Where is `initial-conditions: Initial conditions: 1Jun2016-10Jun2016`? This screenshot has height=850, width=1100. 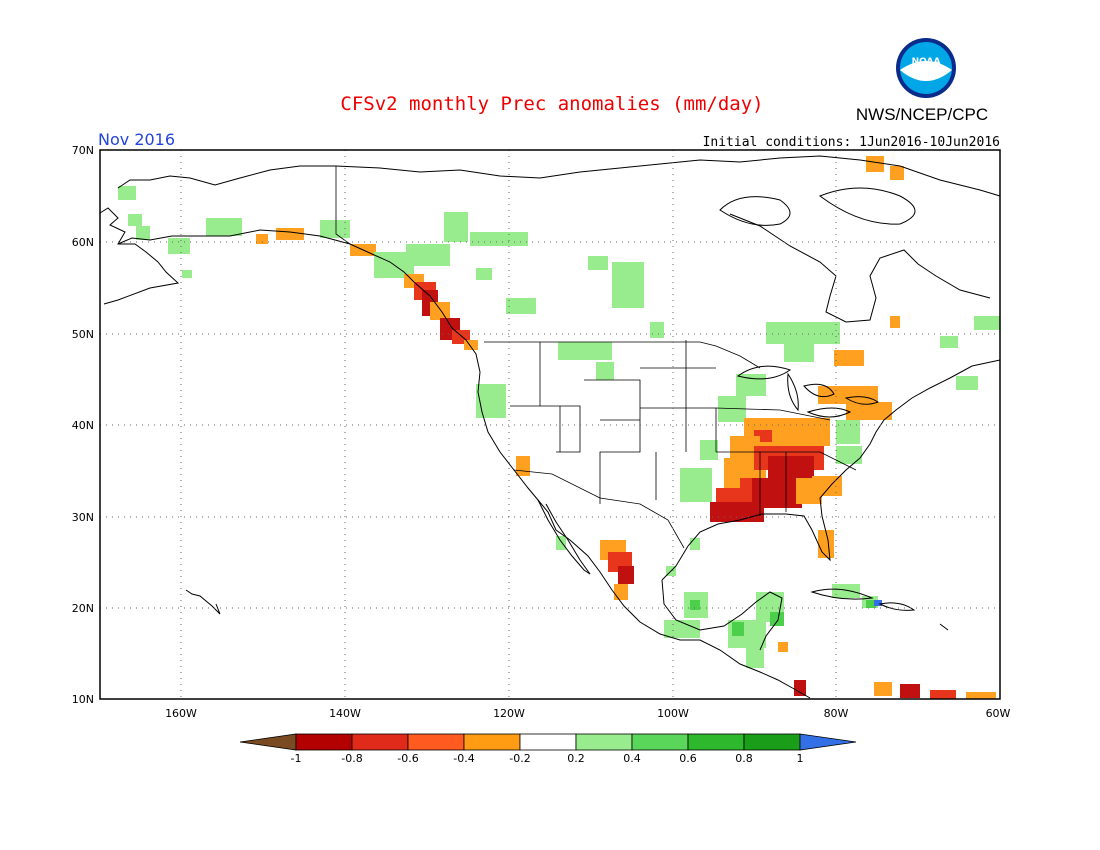 initial-conditions: Initial conditions: 1Jun2016-10Jun2016 is located at coordinates (851, 142).